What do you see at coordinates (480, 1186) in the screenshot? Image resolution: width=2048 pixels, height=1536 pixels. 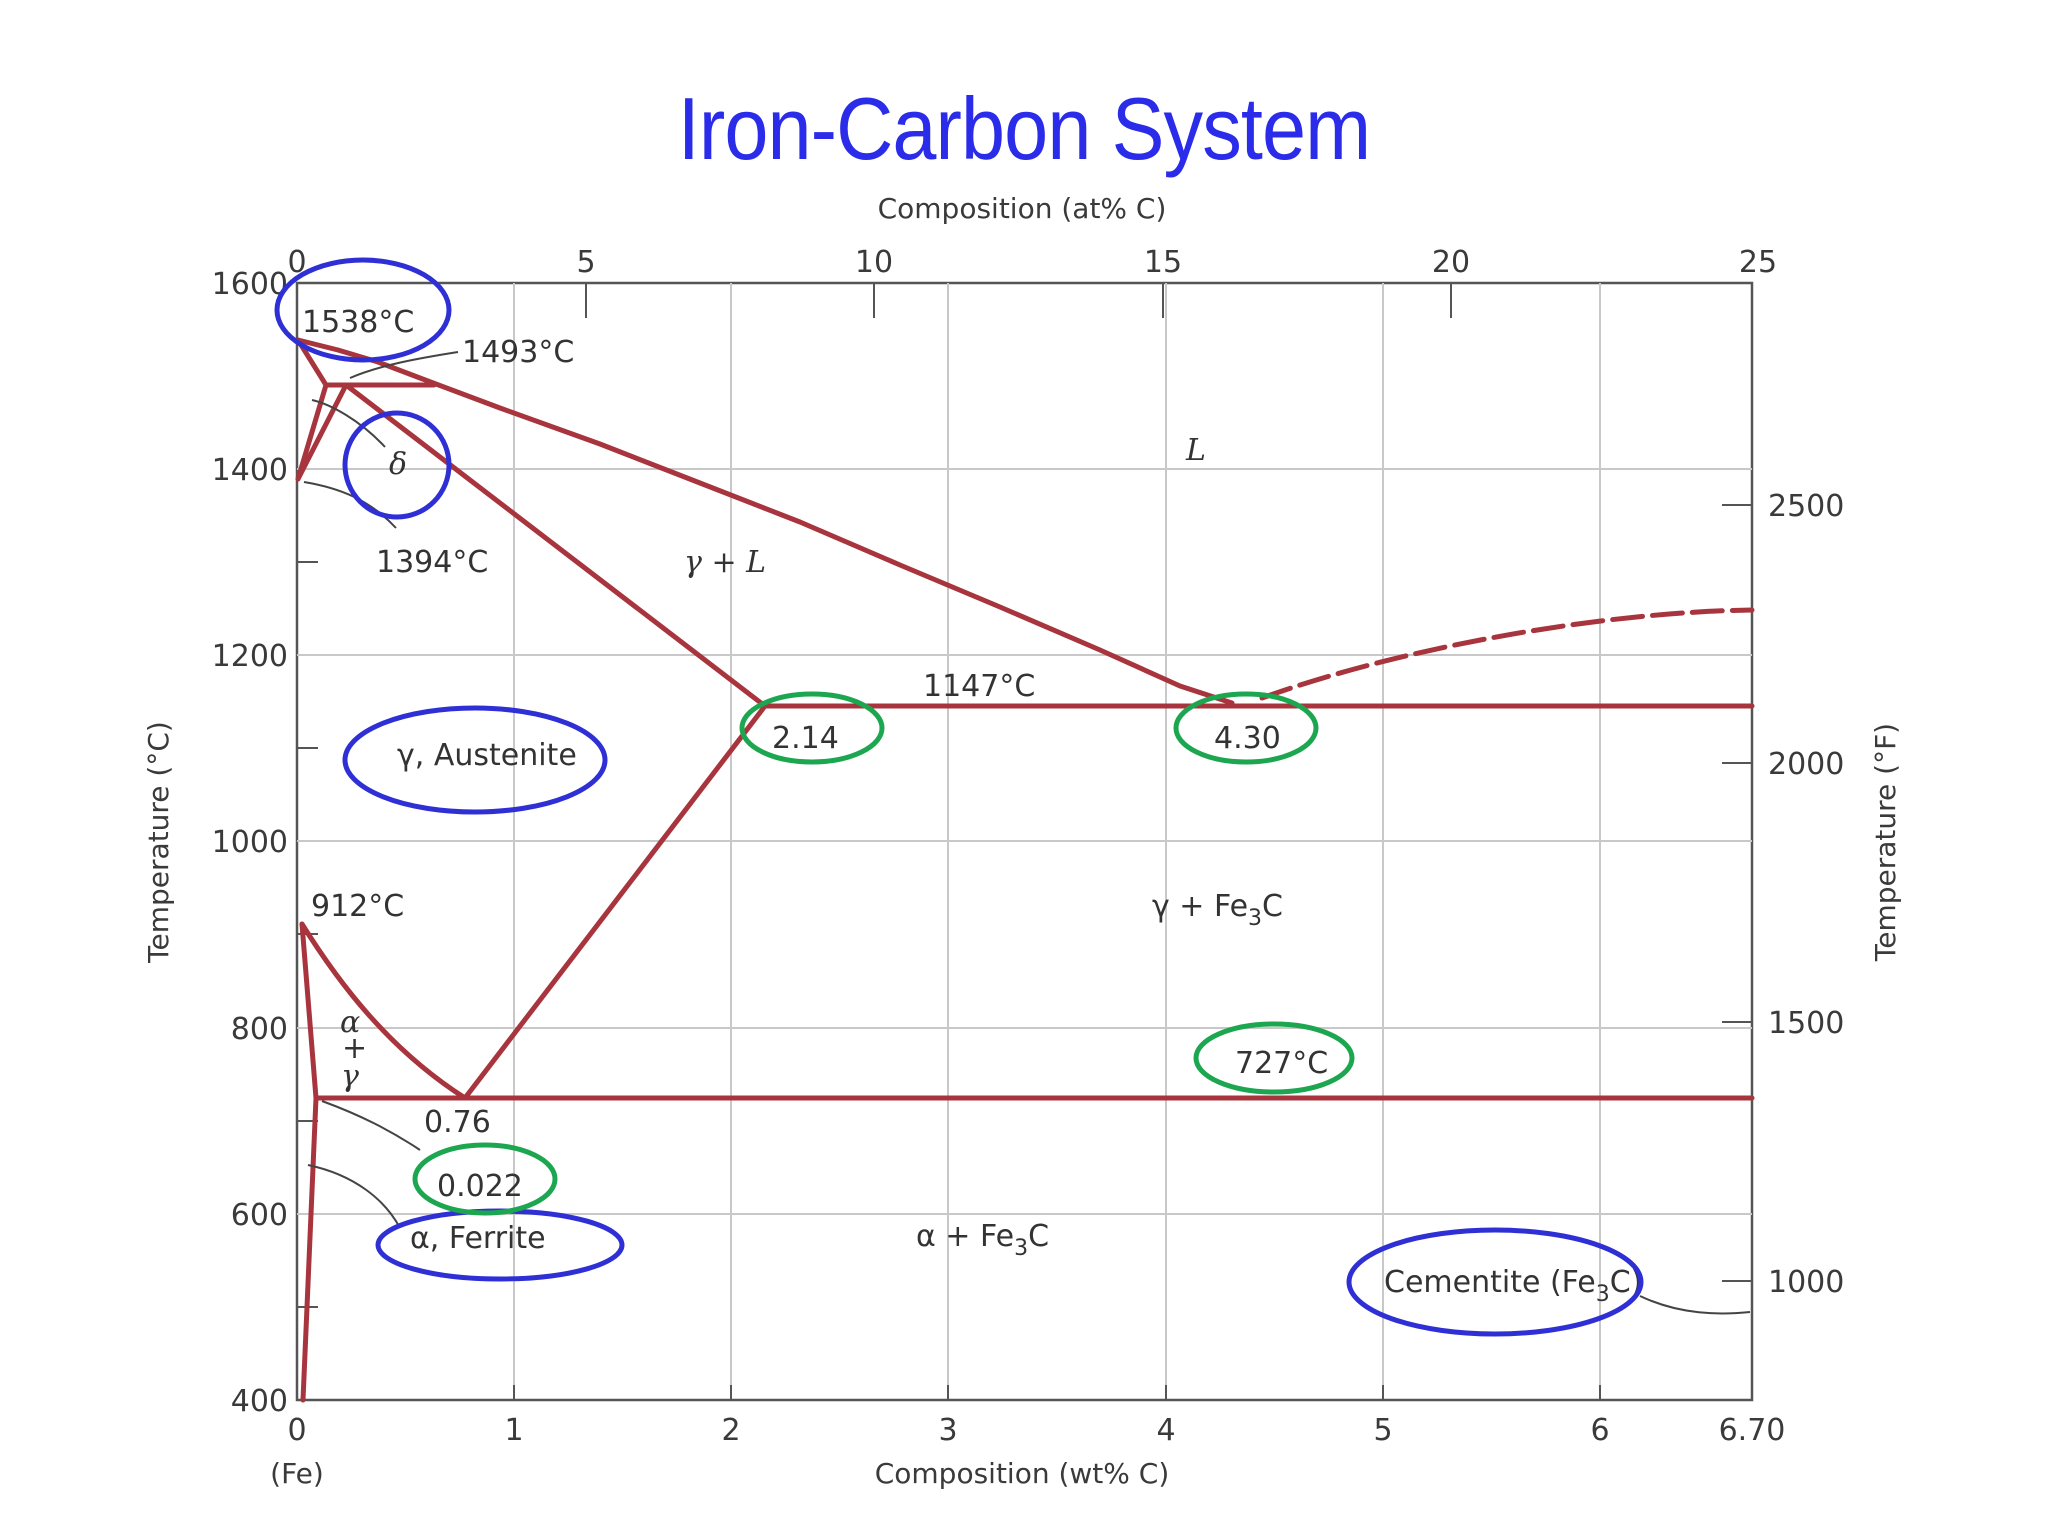 I see `label-0022: 0.022` at bounding box center [480, 1186].